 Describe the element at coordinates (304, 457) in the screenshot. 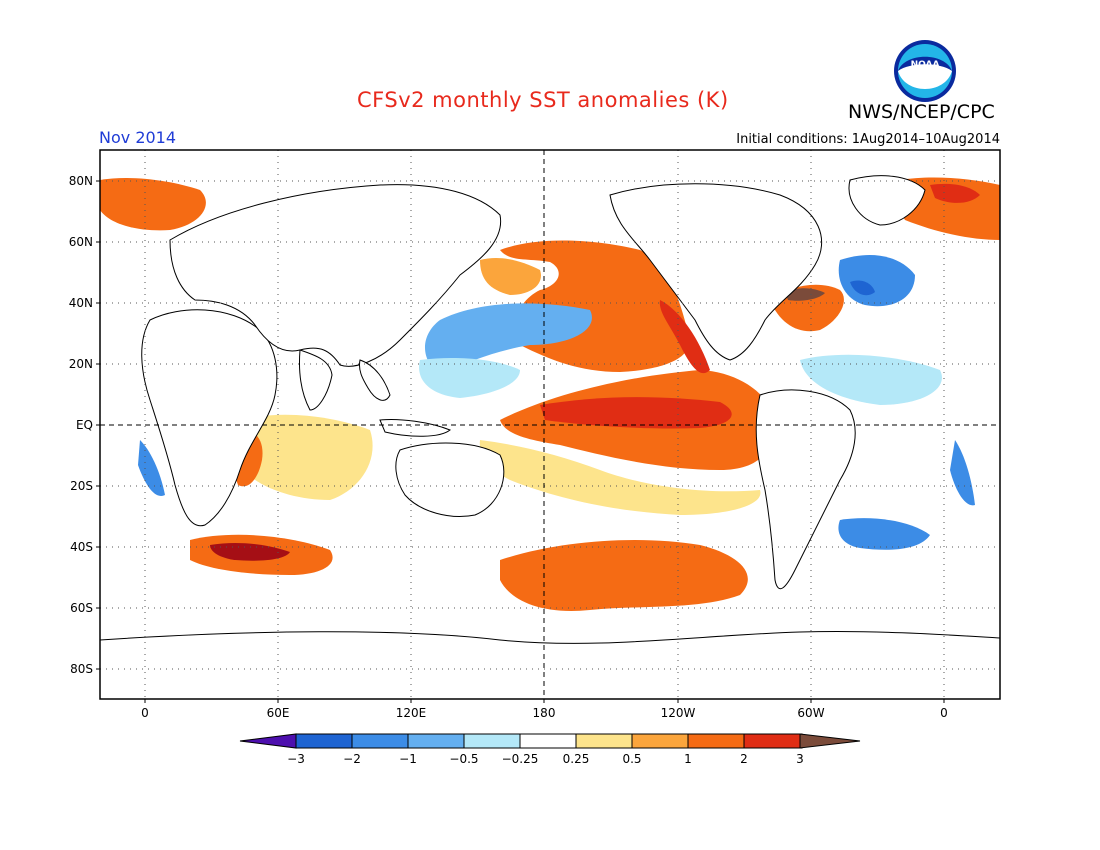

I see `indian-ocean-yellow` at that location.